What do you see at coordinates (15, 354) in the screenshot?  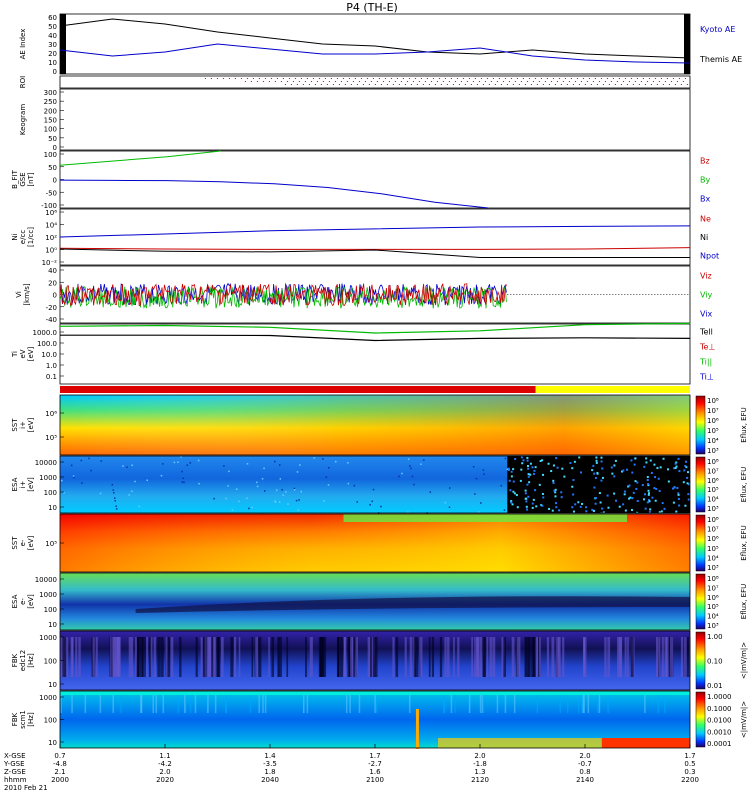 I see `ti-label-line: Ti` at bounding box center [15, 354].